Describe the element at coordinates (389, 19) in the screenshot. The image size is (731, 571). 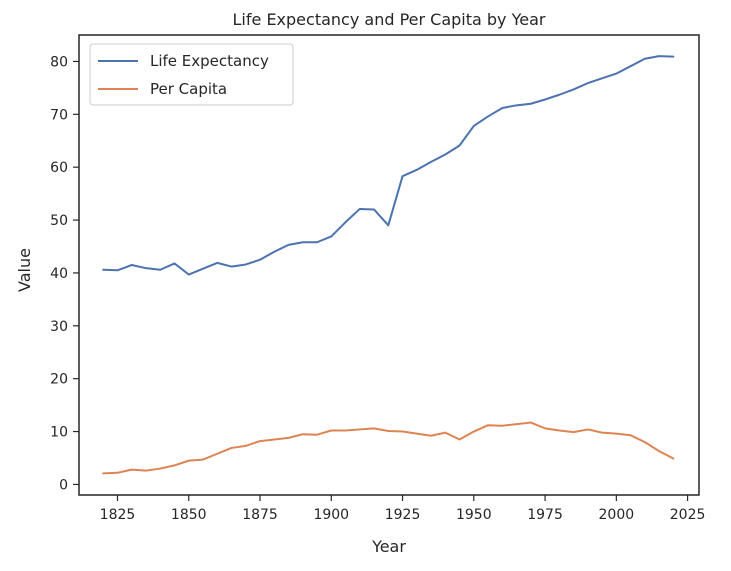
I see `chart-title: Life Expectancy and Per Capita by Year` at that location.